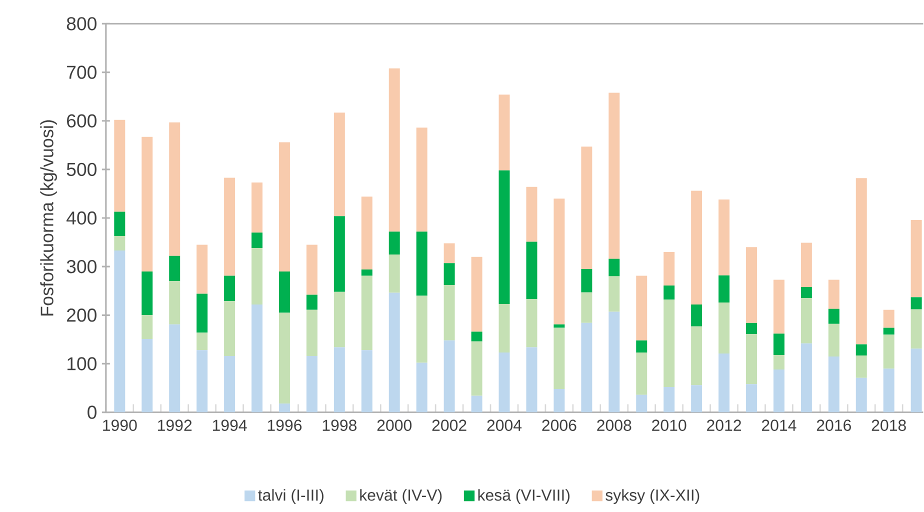 This screenshot has height=512, width=924. What do you see at coordinates (291, 496) in the screenshot?
I see `legend-label: talvi (I-III)` at bounding box center [291, 496].